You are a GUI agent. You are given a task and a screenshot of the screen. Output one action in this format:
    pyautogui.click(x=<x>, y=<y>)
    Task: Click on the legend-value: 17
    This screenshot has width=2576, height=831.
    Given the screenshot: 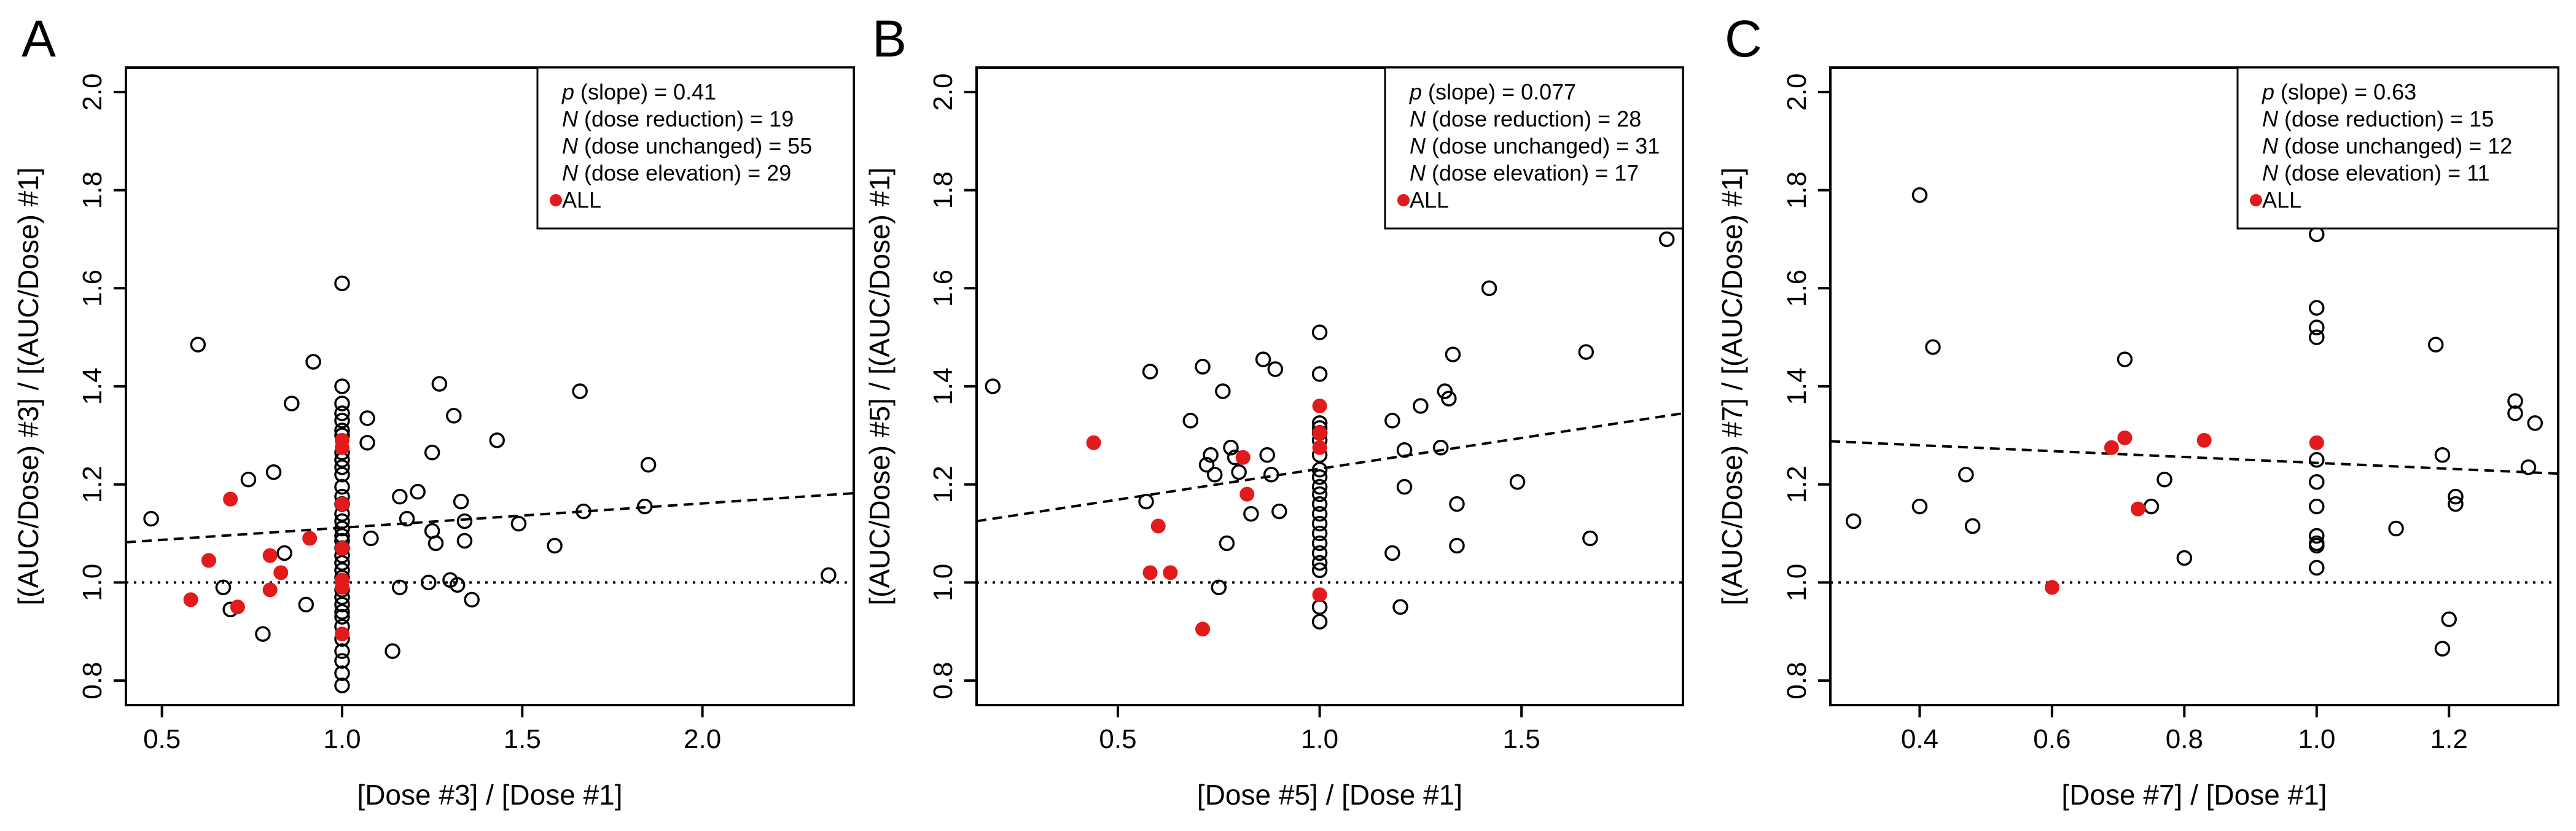 What is the action you would take?
    pyautogui.click(x=1626, y=172)
    